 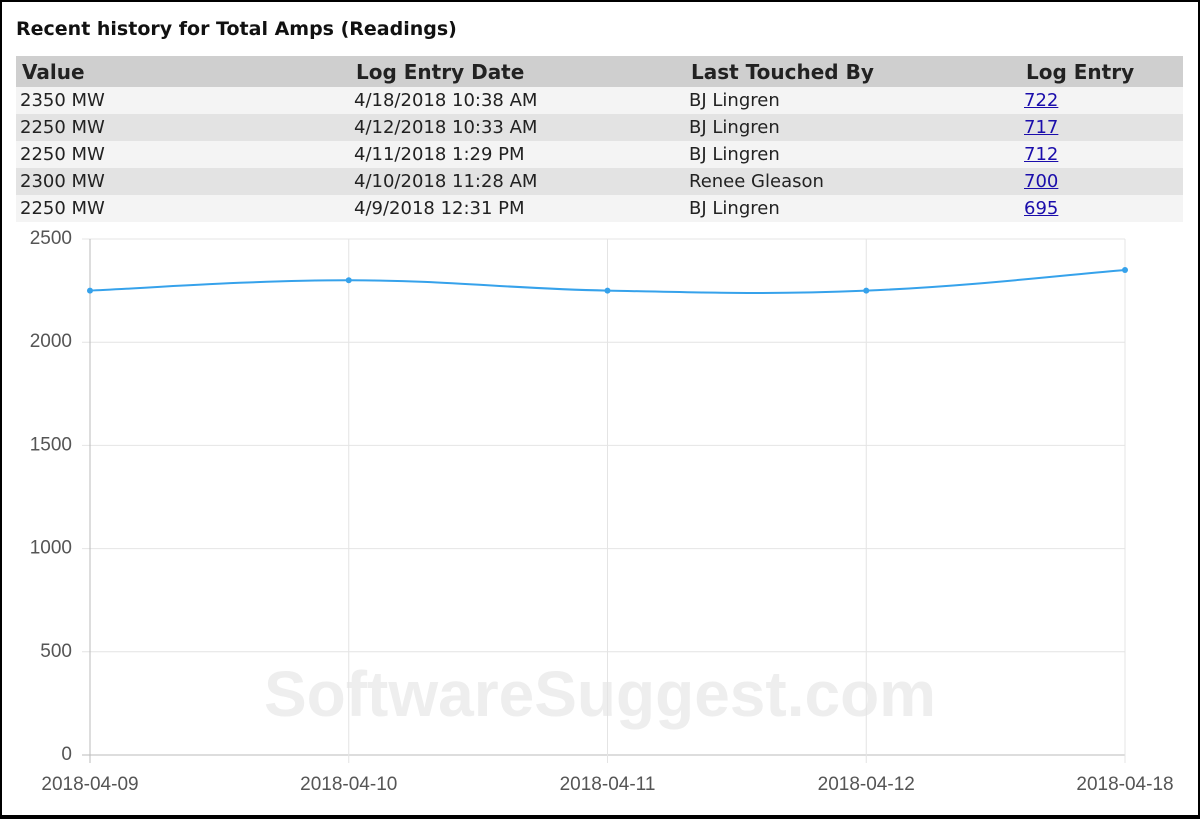 I want to click on x-tick-label: 2018-04-12, so click(x=866, y=784).